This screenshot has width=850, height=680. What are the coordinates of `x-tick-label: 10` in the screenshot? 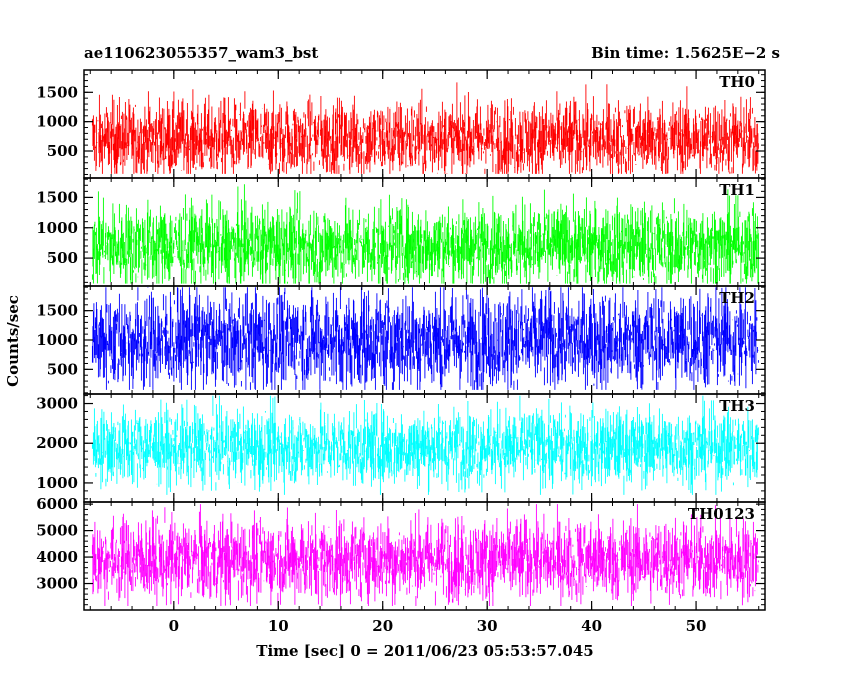 It's located at (278, 626).